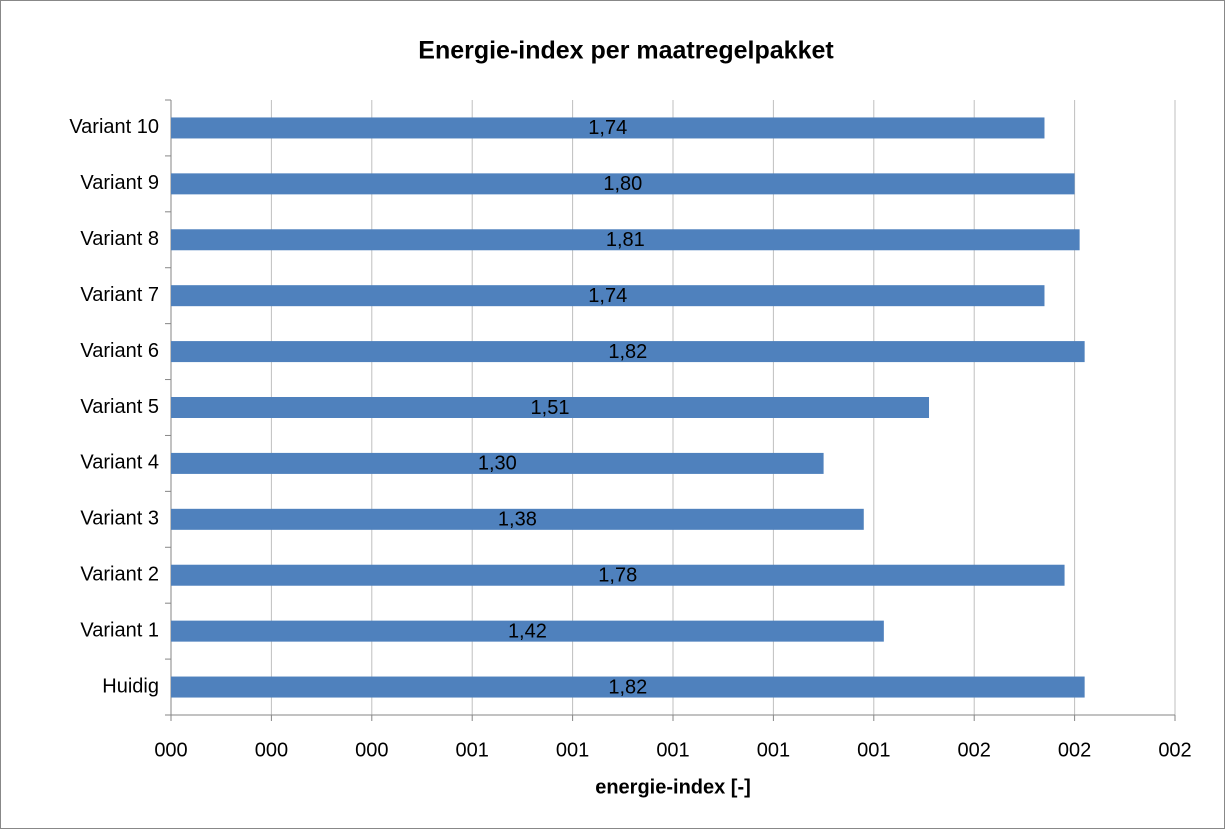 Image resolution: width=1225 pixels, height=829 pixels. What do you see at coordinates (119, 239) in the screenshot?
I see `y-tick-label: Variant 8` at bounding box center [119, 239].